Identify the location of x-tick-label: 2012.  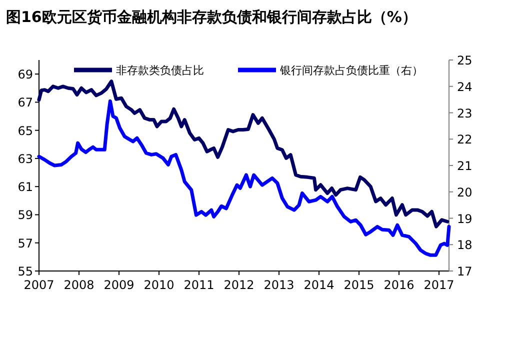
(239, 285).